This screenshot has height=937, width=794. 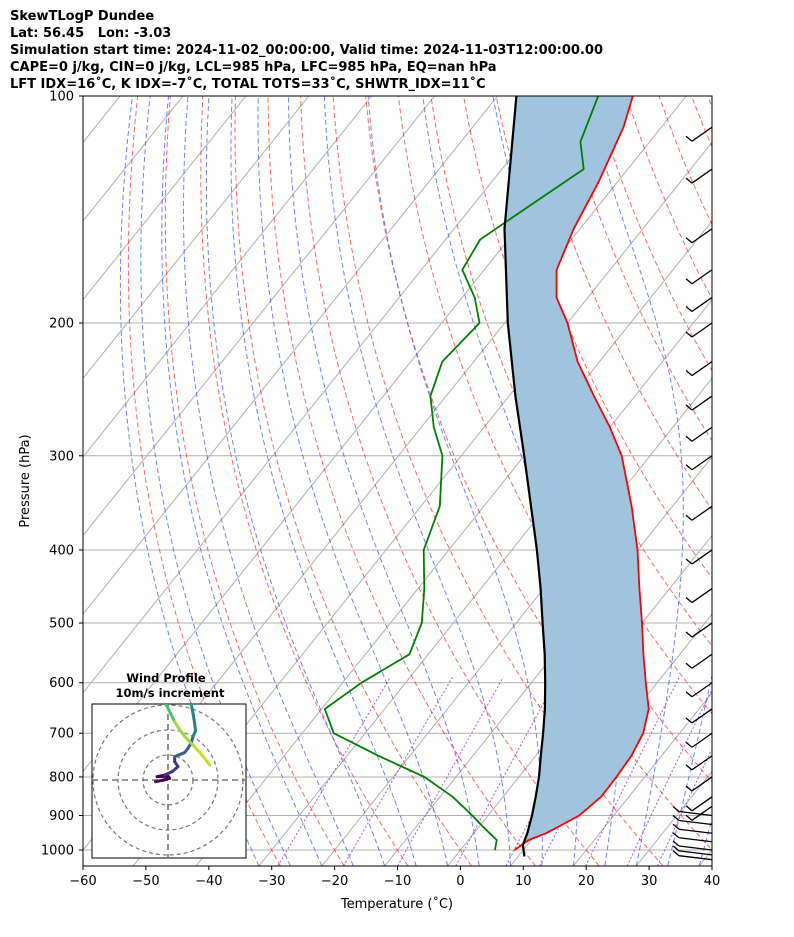 I want to click on x-tick-label: 0, so click(x=460, y=881).